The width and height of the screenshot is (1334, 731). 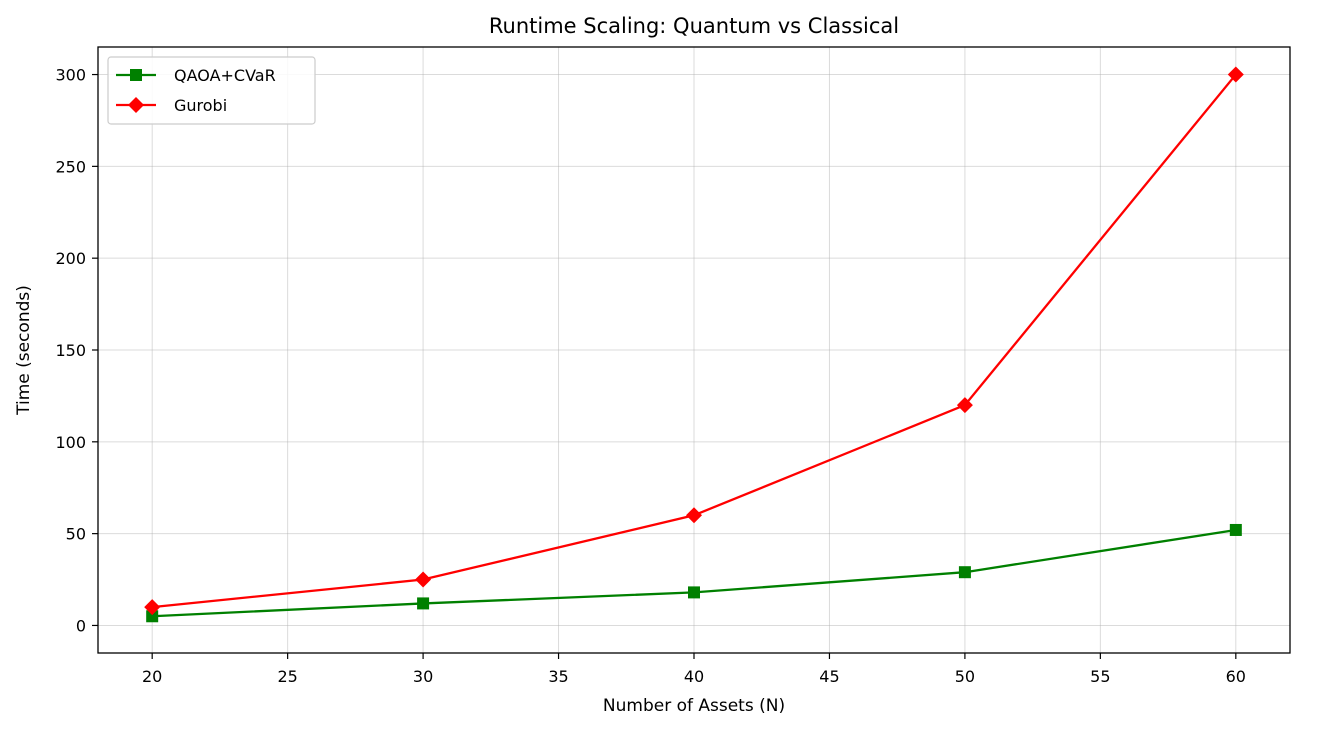 I want to click on legend-entry: QAOA+CVaR, so click(x=196, y=75).